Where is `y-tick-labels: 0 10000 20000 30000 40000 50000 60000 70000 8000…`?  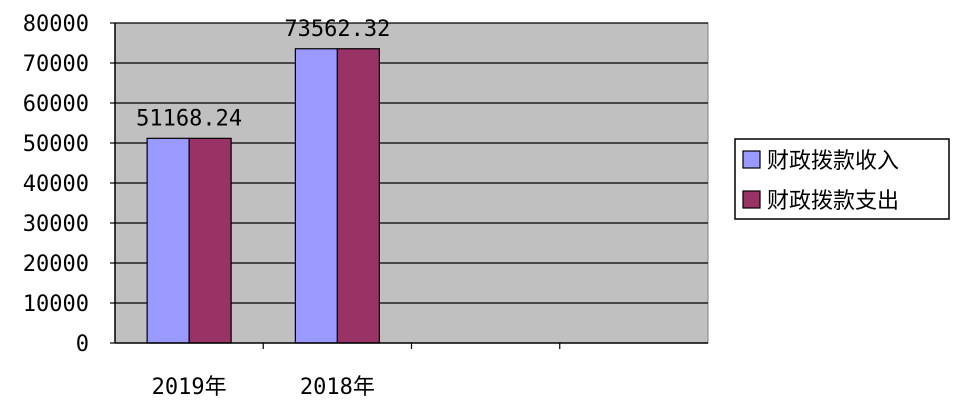
y-tick-labels: 0 10000 20000 30000 40000 50000 60000 70000 8000… is located at coordinates (56, 184).